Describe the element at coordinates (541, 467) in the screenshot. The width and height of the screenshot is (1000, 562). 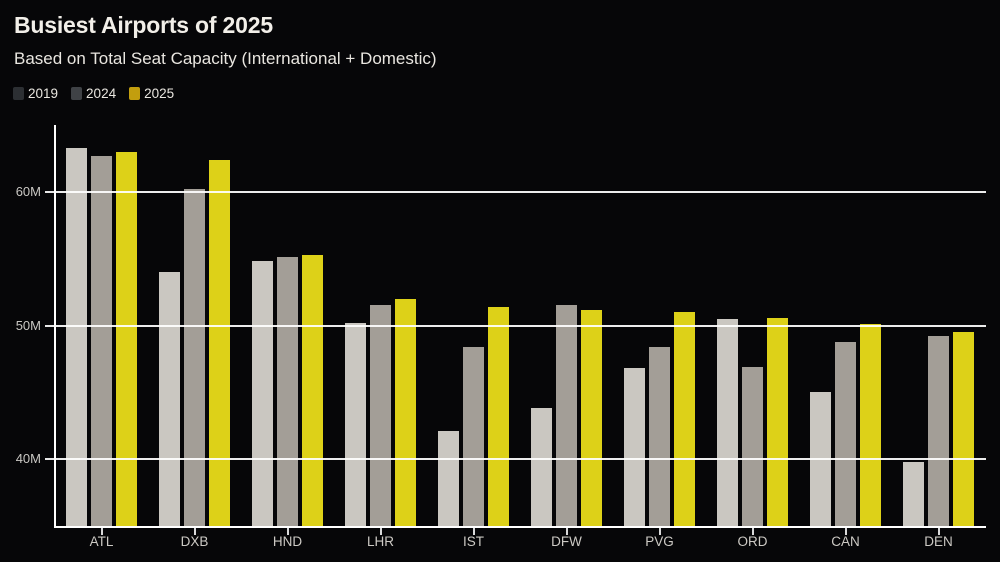
I see `bar-DFW-2019` at that location.